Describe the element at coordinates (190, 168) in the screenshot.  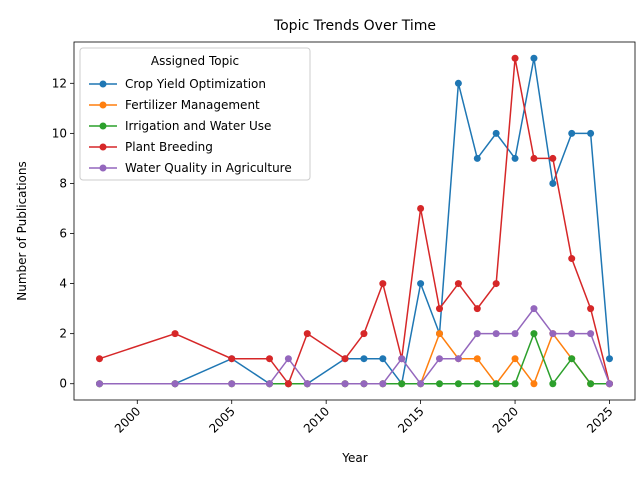
I see `legend-item: Water Quality in Agriculture` at that location.